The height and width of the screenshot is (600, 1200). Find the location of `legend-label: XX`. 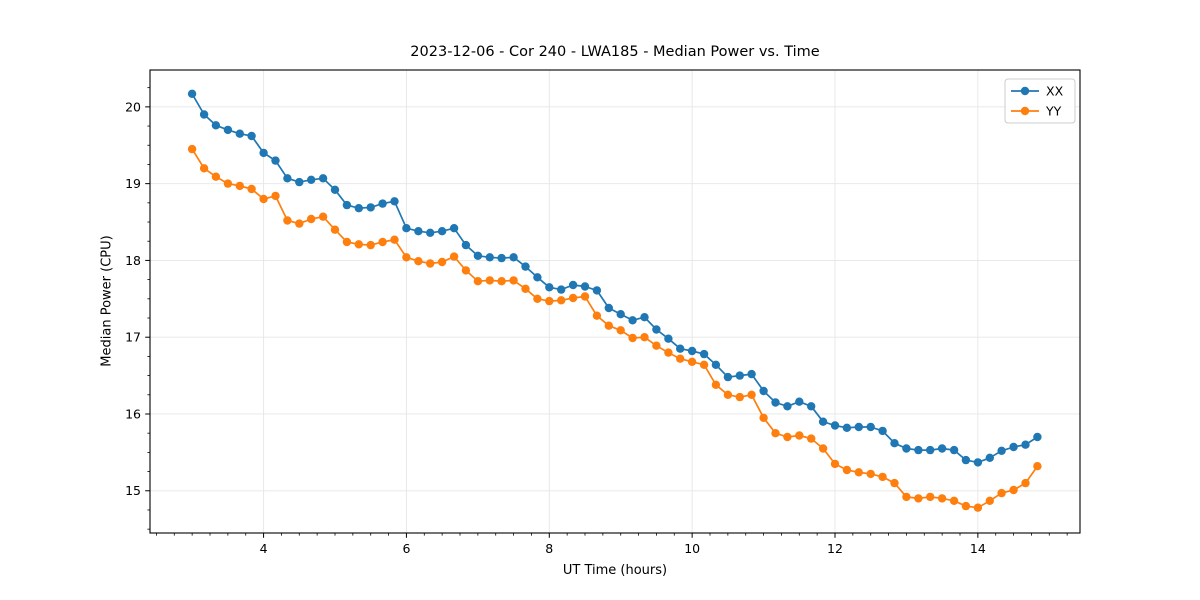

legend-label: XX is located at coordinates (1055, 90).